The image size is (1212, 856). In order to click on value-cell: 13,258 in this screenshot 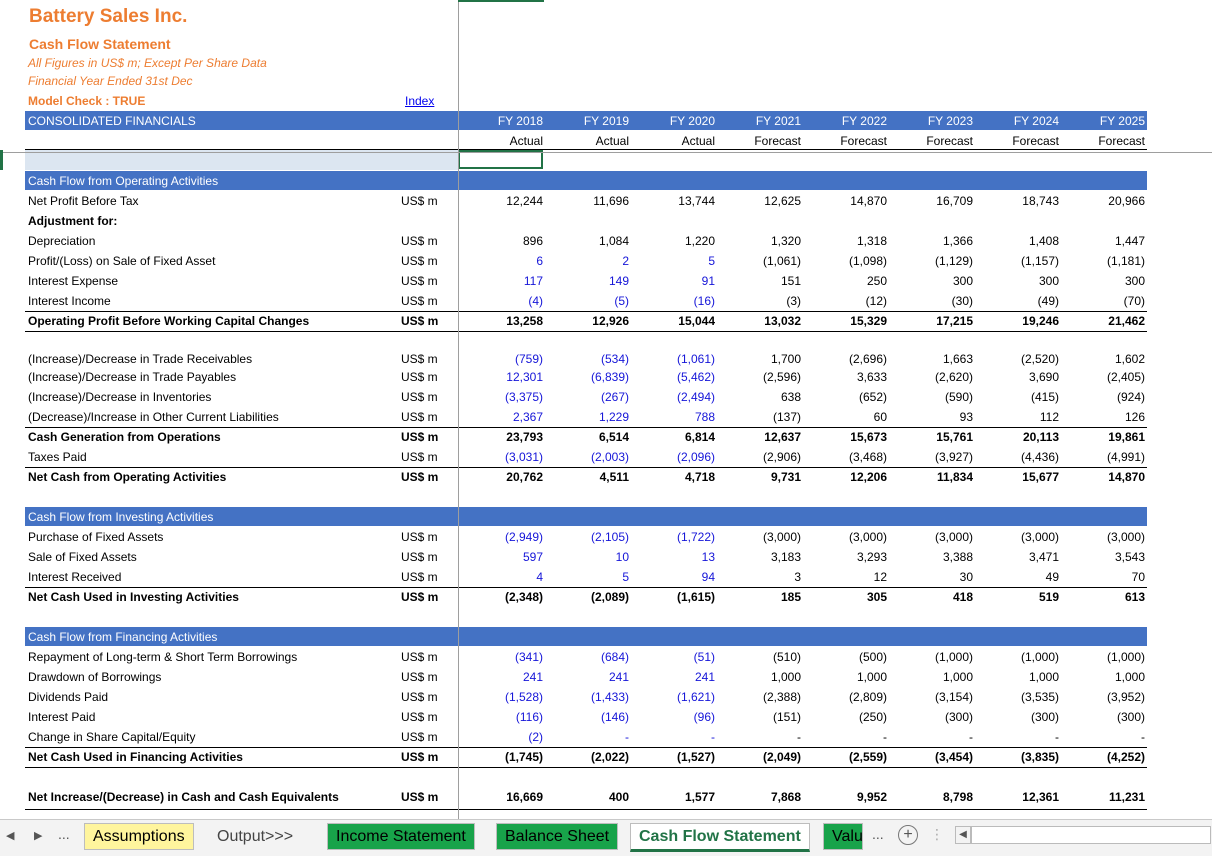, I will do `click(524, 321)`.